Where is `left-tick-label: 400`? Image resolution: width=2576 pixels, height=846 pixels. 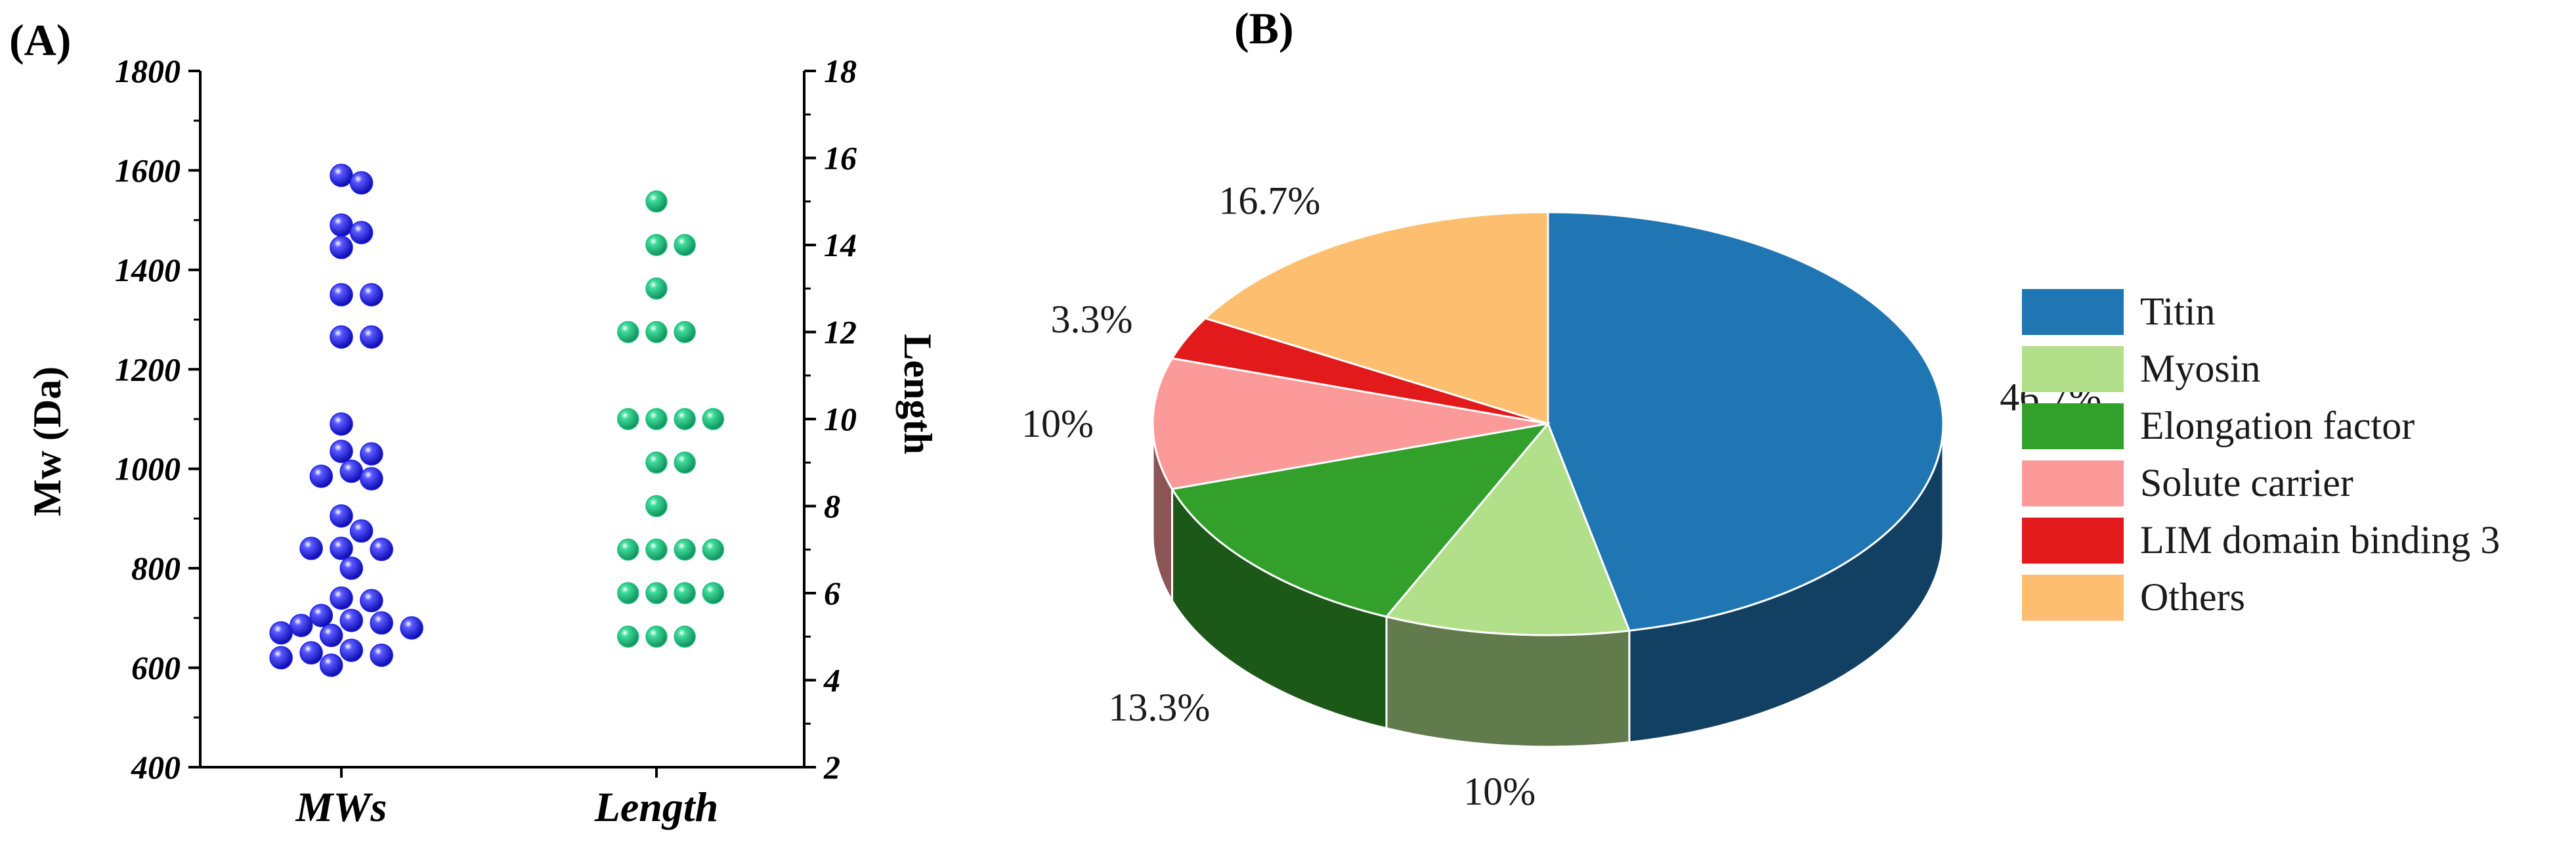
left-tick-label: 400 is located at coordinates (156, 767).